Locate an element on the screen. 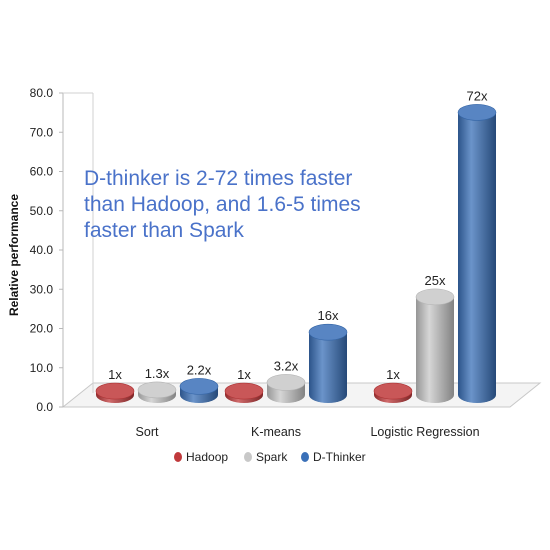  legend-label-d-thinker: D-Thinker is located at coordinates (339, 457).